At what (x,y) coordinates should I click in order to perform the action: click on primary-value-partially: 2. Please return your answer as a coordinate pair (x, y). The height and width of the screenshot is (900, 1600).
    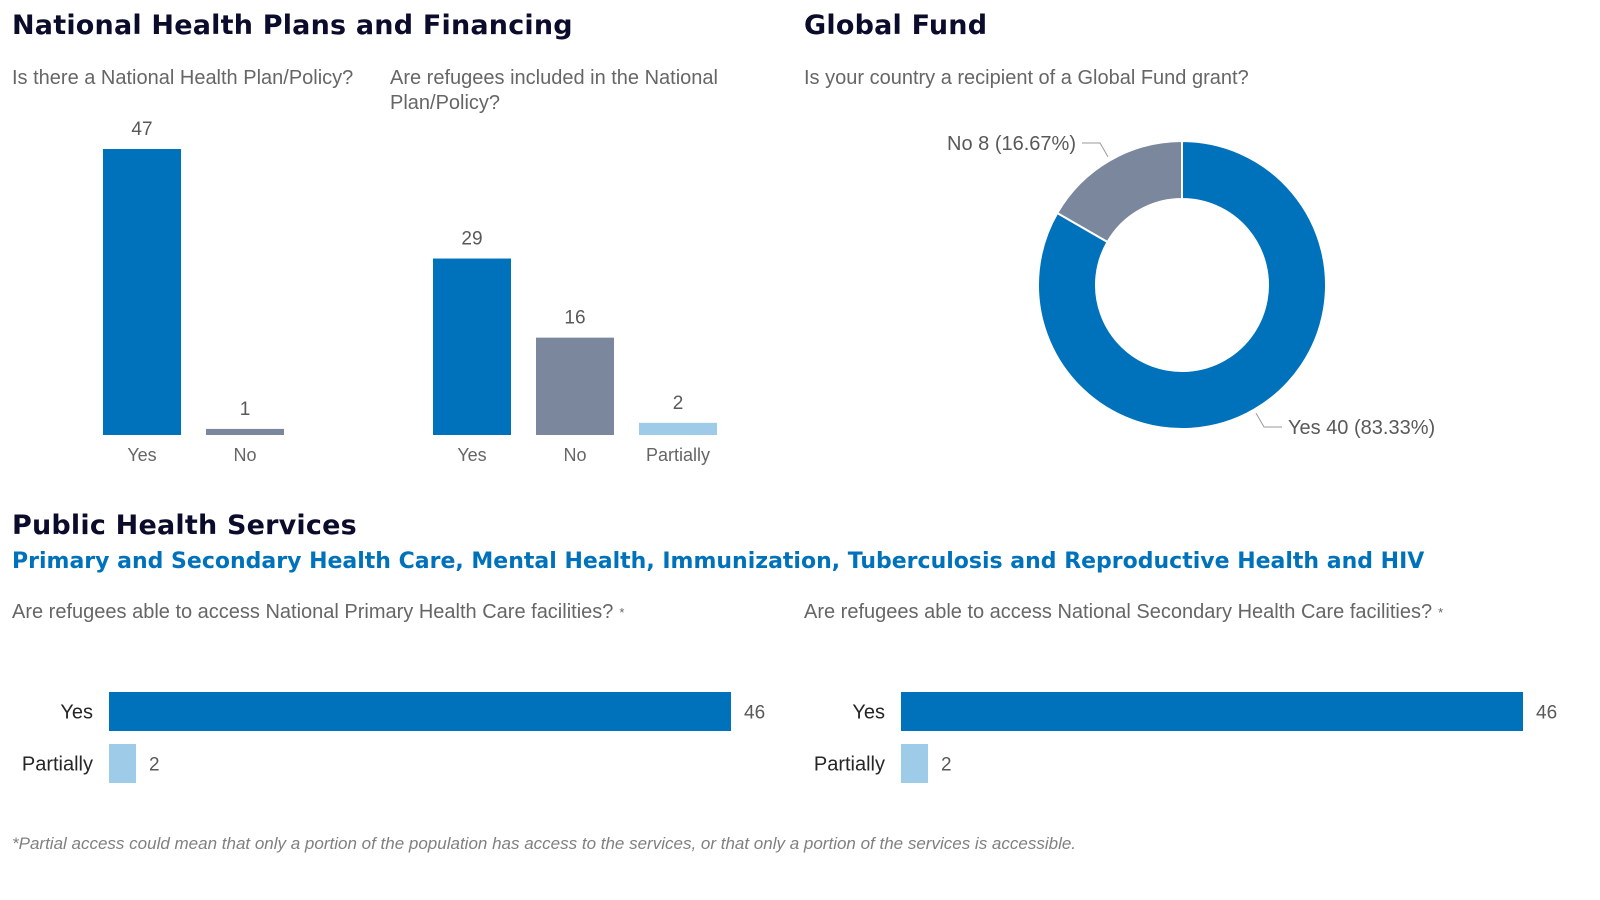
    Looking at the image, I should click on (154, 765).